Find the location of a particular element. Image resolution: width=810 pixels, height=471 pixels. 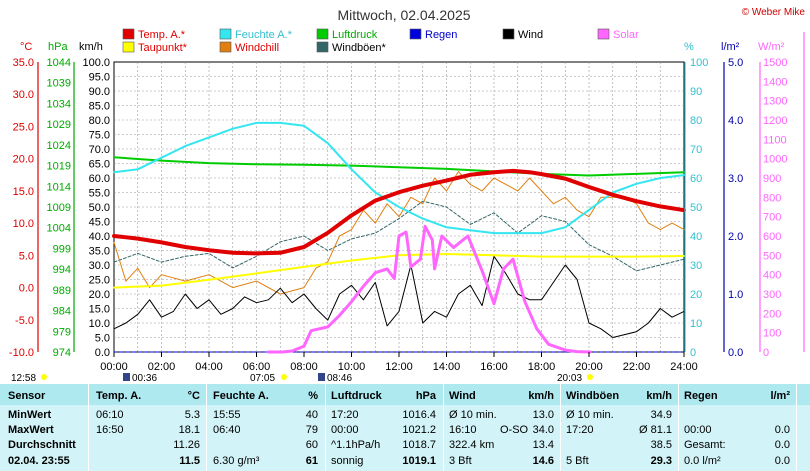

cell-gust-t: 5 Bft is located at coordinates (577, 461).